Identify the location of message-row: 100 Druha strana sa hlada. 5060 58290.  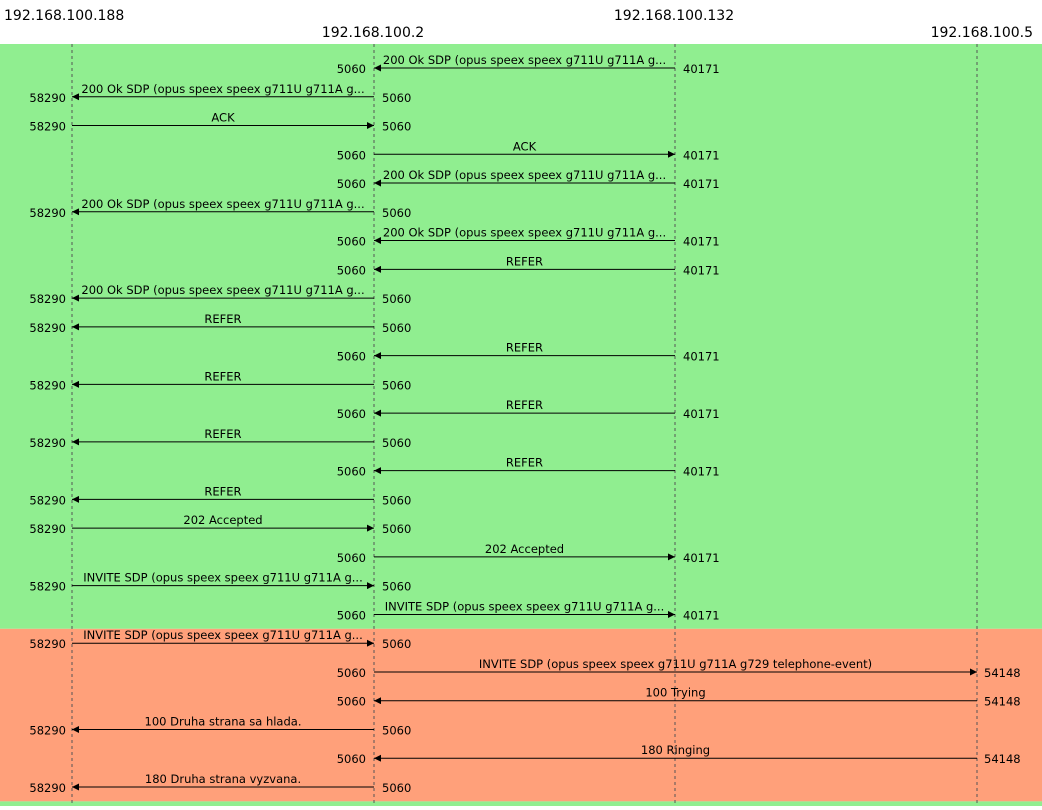
(220, 725).